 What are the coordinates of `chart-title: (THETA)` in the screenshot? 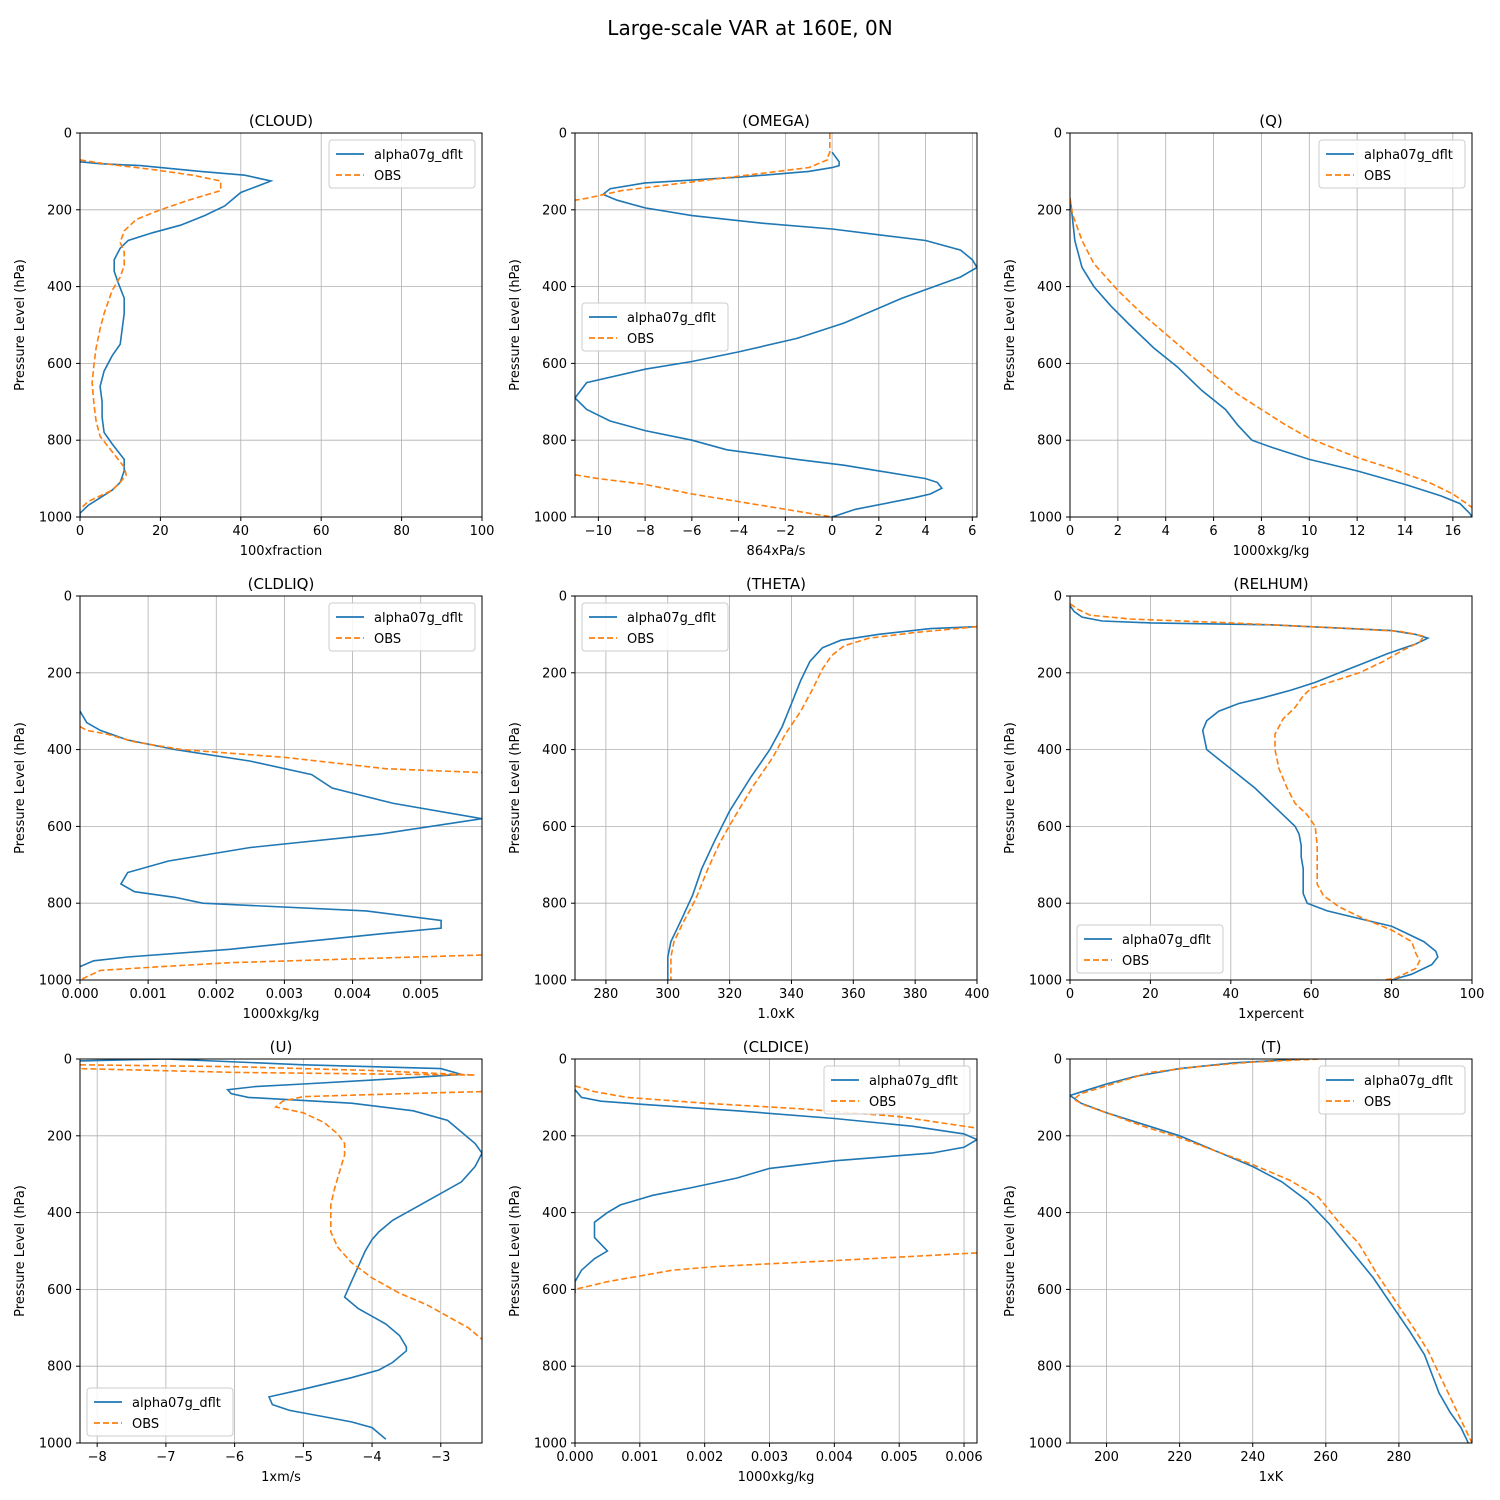 It's located at (776, 584).